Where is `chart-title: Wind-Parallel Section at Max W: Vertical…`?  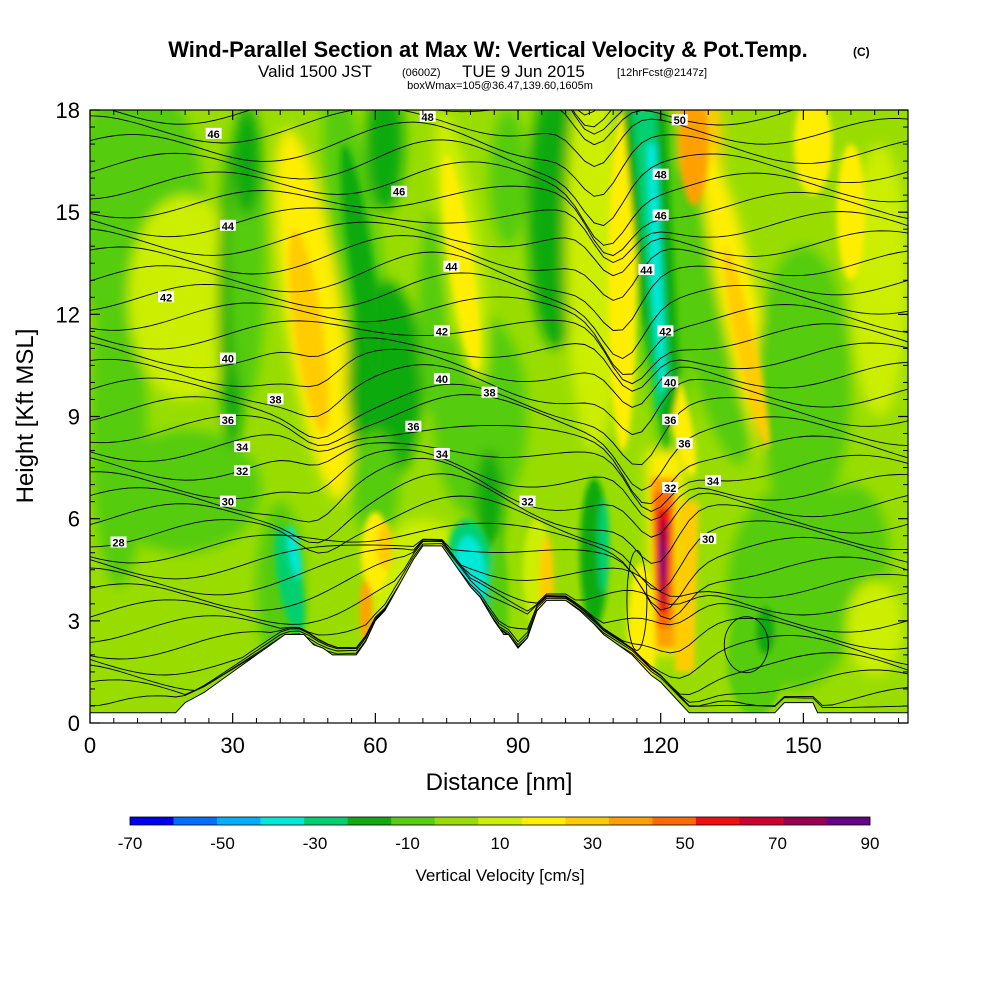 chart-title: Wind-Parallel Section at Max W: Vertical… is located at coordinates (488, 49).